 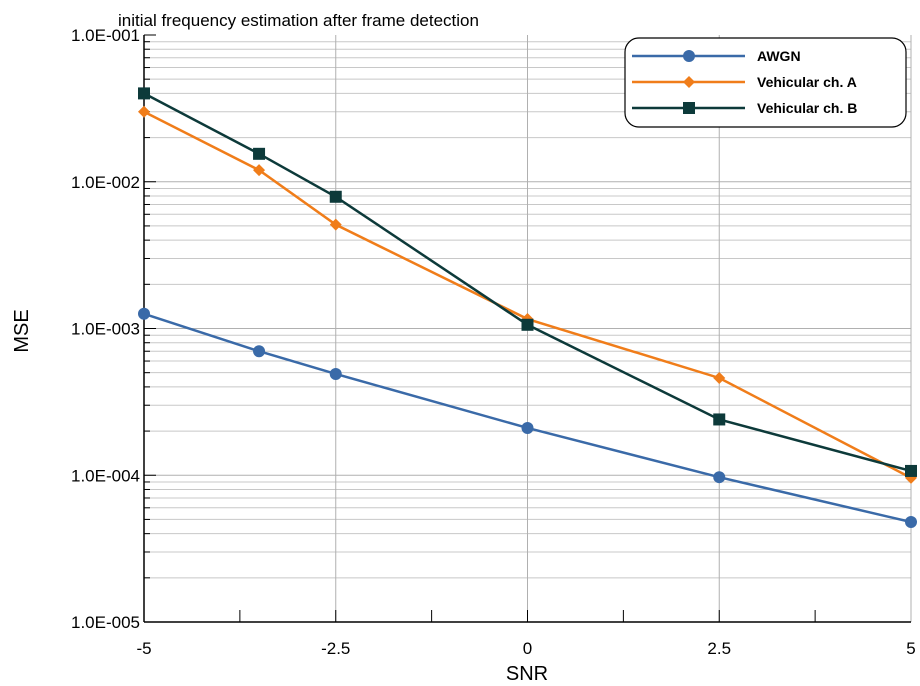 What do you see at coordinates (910, 648) in the screenshot?
I see `x-tick-label: 5` at bounding box center [910, 648].